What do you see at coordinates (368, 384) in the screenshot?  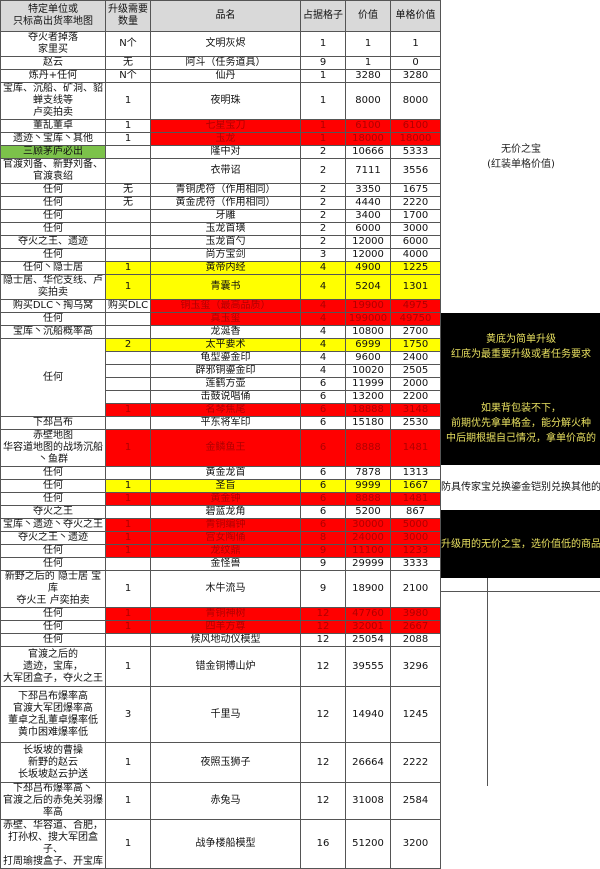 I see `value-cell: 11999` at bounding box center [368, 384].